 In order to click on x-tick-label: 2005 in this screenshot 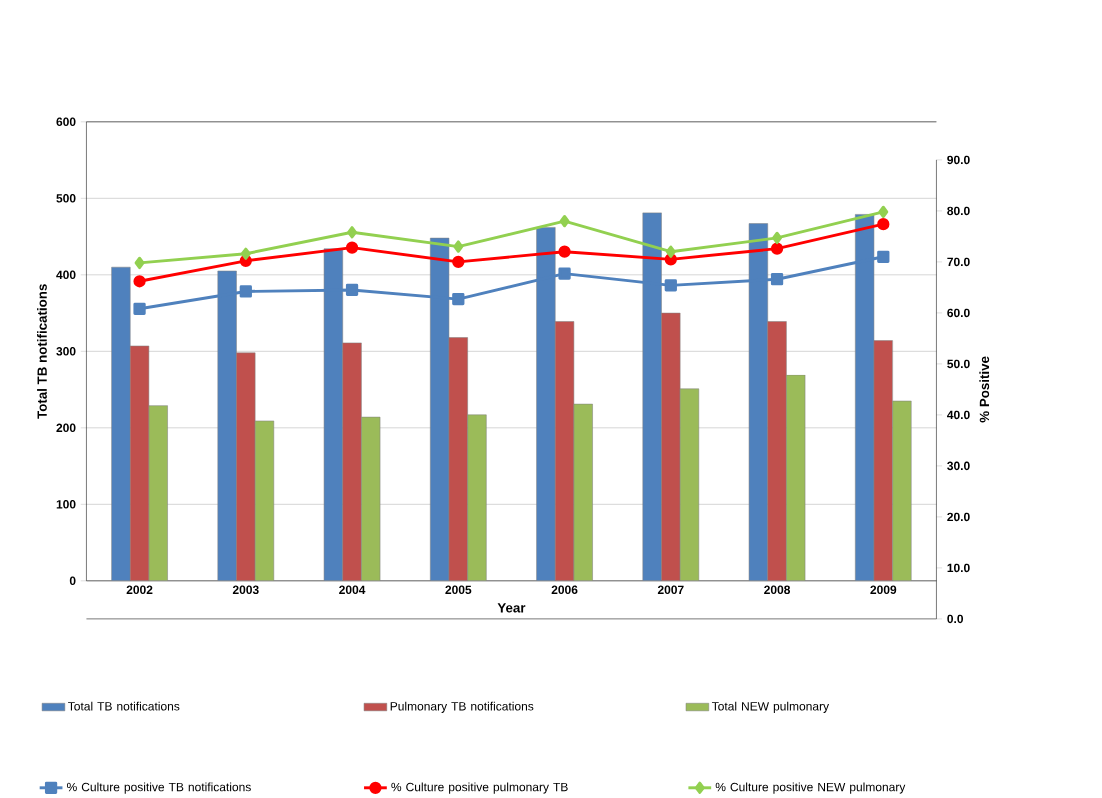, I will do `click(458, 589)`.